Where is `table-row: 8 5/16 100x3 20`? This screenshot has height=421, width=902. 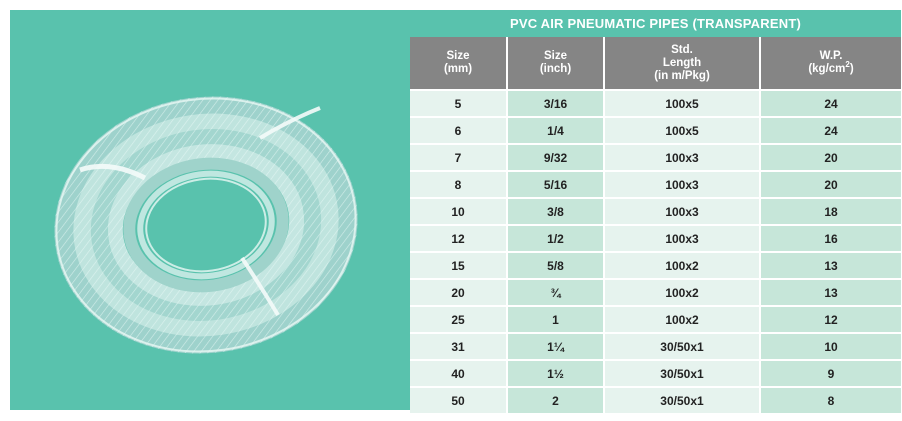 table-row: 8 5/16 100x3 20 is located at coordinates (655, 184).